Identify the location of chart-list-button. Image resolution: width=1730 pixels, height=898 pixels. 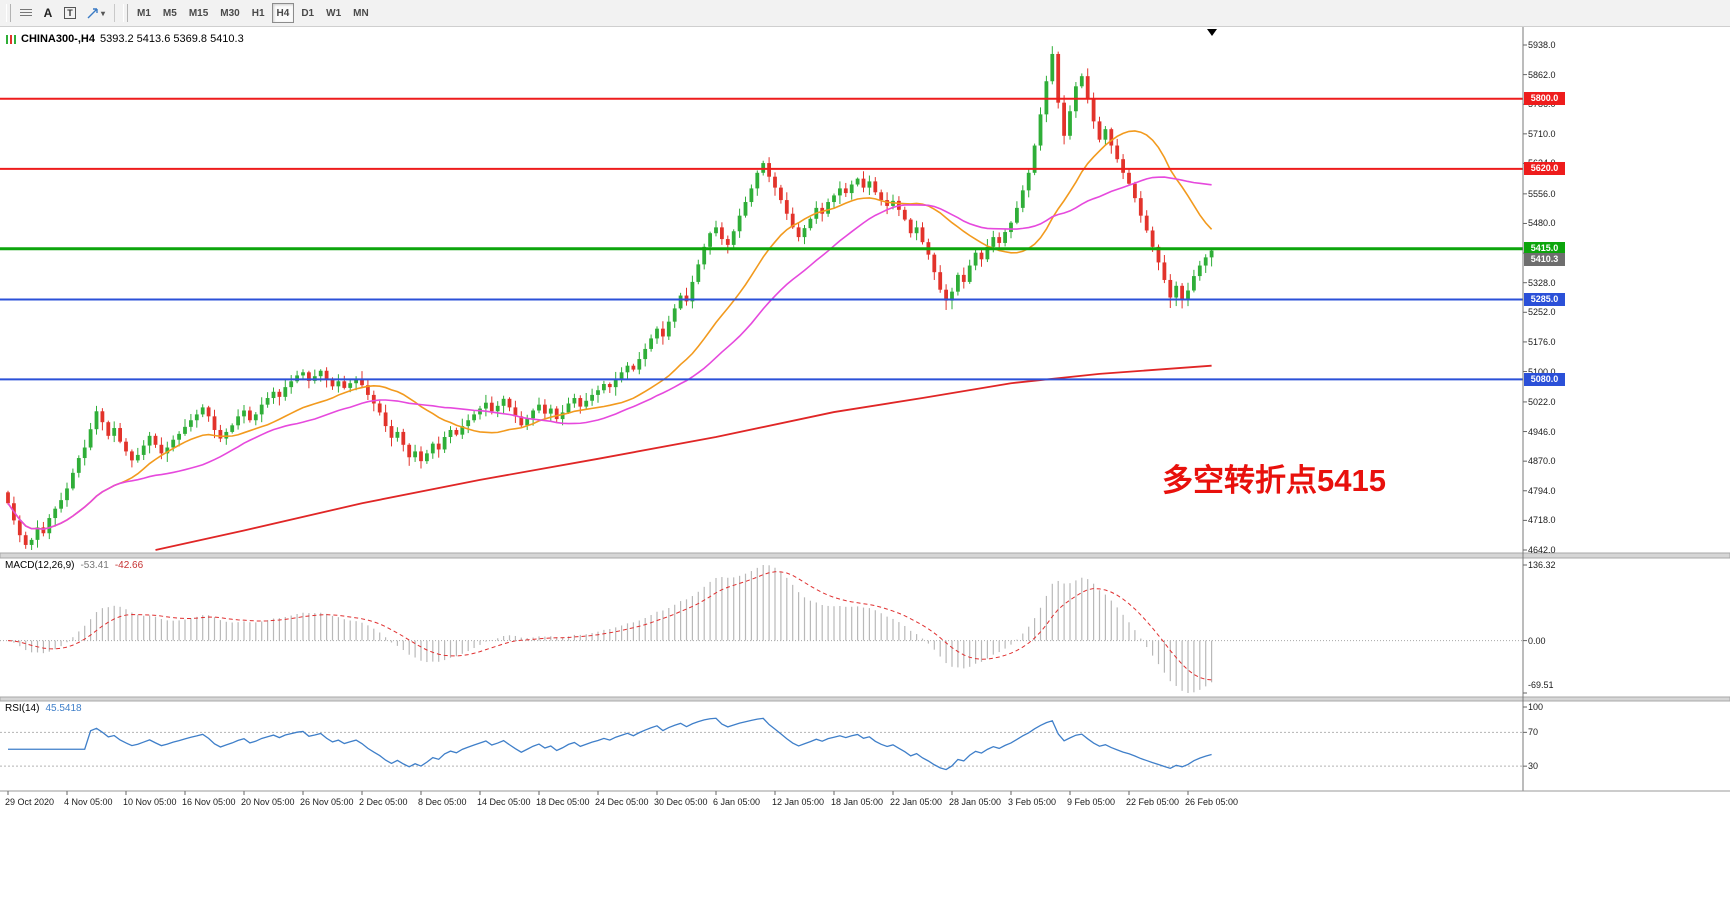
(26, 13).